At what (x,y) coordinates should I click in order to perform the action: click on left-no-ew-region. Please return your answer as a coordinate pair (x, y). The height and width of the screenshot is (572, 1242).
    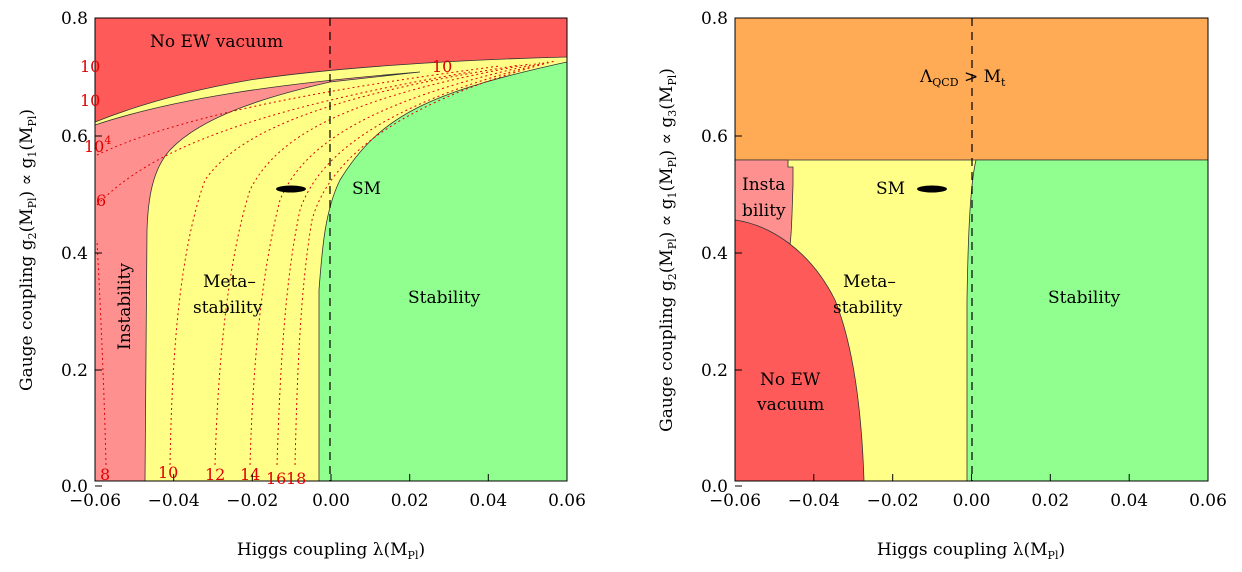
    Looking at the image, I should click on (331, 70).